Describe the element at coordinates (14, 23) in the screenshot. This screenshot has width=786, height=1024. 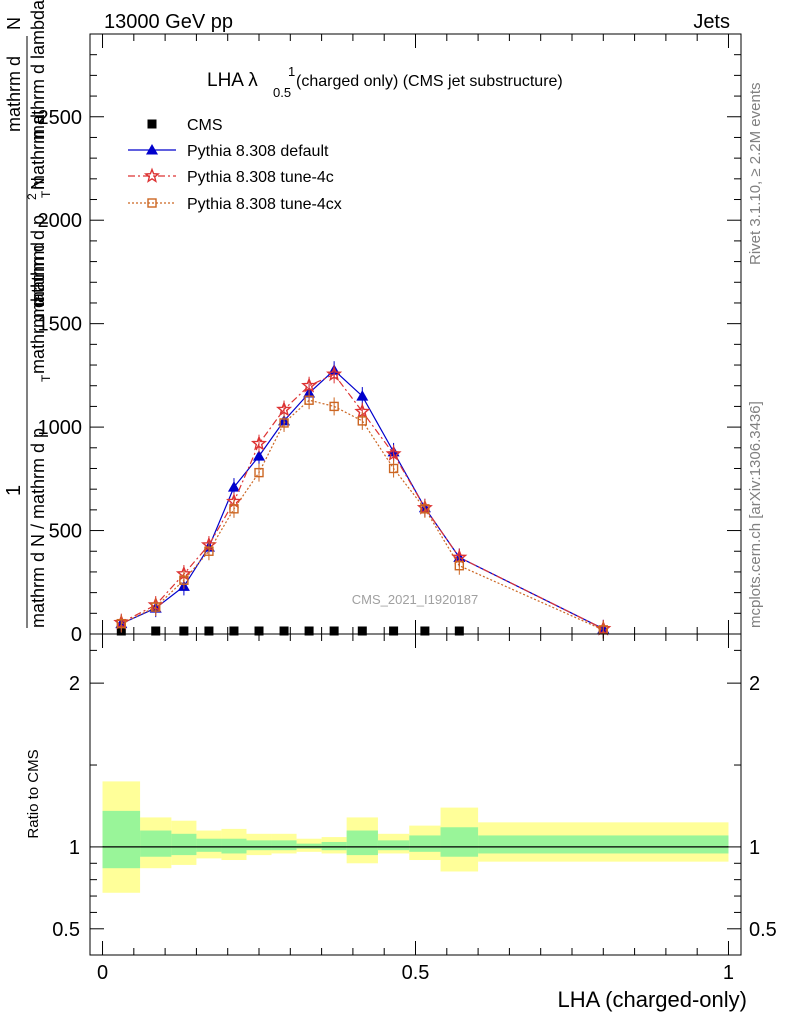
I see `ylabel-num-n: N` at that location.